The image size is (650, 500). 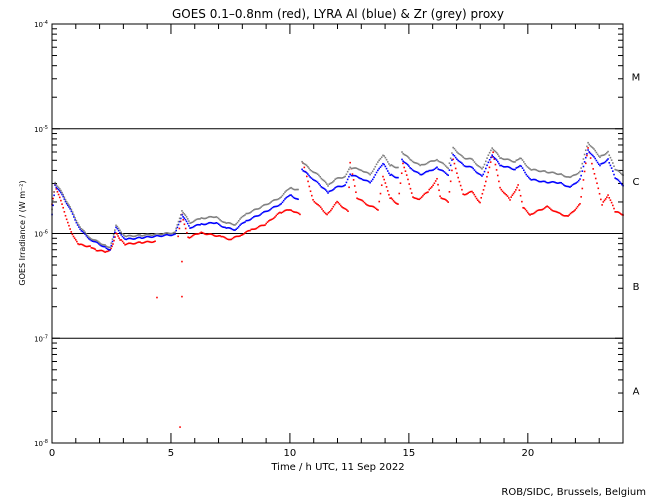 I want to click on y-tick-base: 10, so click(x=38, y=235).